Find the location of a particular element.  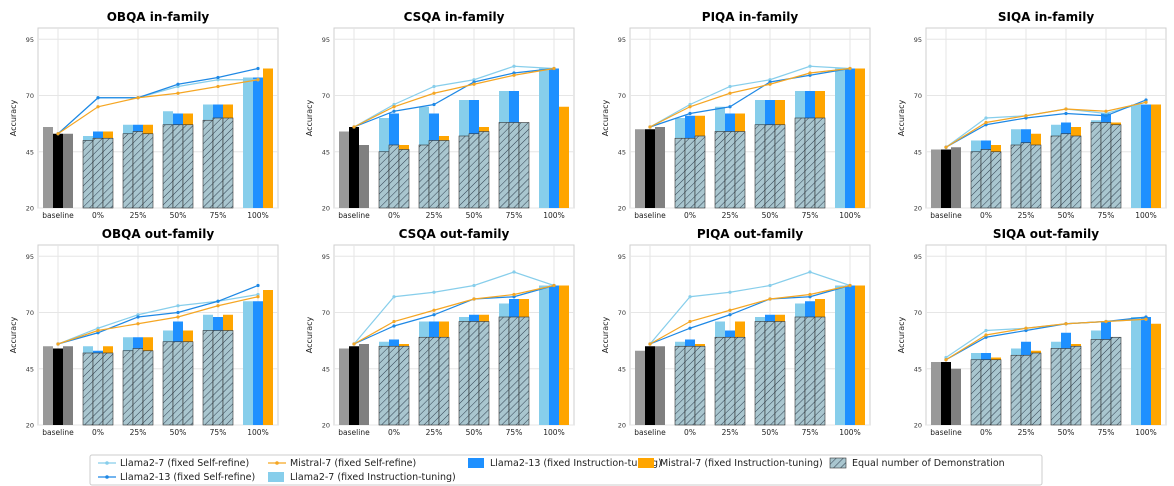

legend-point-swatch is located at coordinates (277, 463).